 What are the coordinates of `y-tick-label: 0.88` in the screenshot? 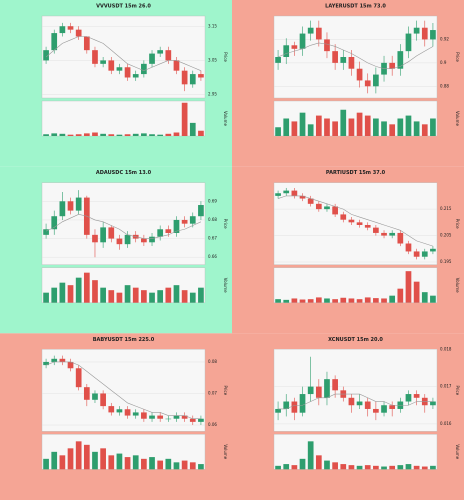 It's located at (444, 85).